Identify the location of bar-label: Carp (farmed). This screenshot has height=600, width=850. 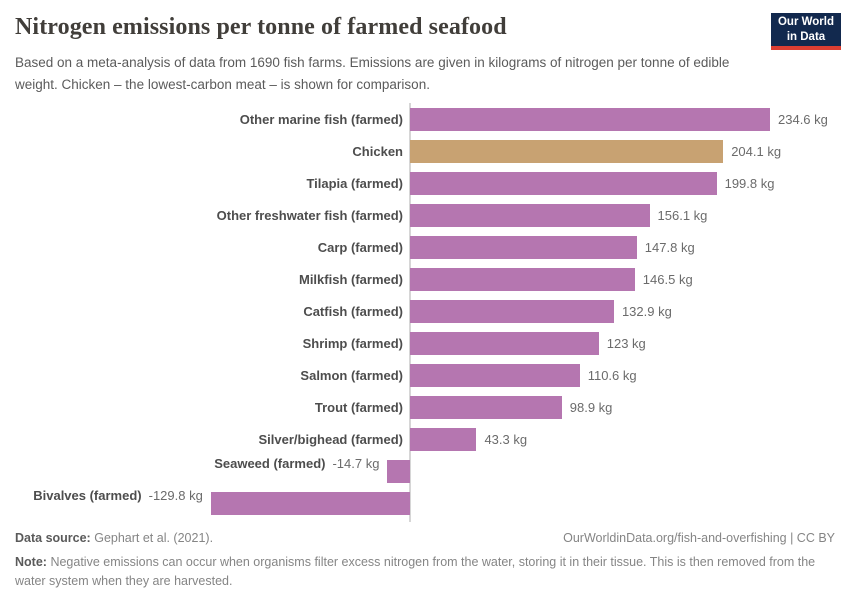
(360, 247).